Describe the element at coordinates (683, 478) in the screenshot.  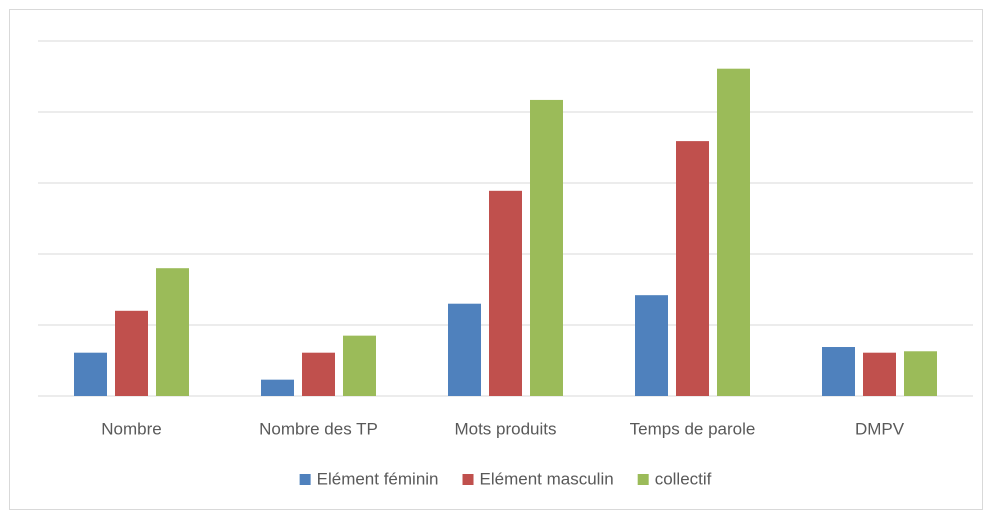
I see `legend-label: collectif` at that location.